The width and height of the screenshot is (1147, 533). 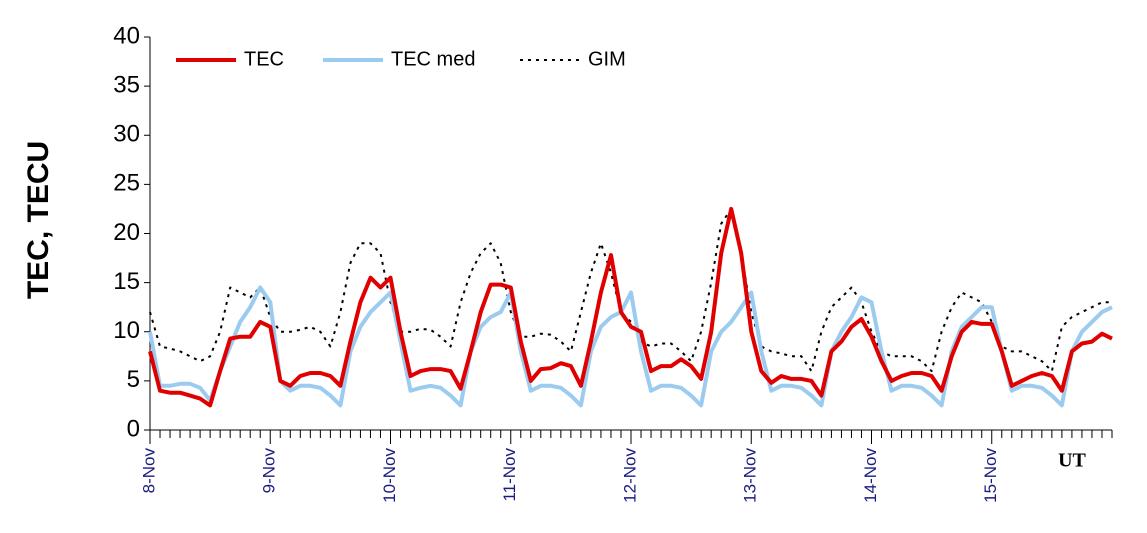 What do you see at coordinates (750, 475) in the screenshot?
I see `x-tick-label: 13-Nov` at bounding box center [750, 475].